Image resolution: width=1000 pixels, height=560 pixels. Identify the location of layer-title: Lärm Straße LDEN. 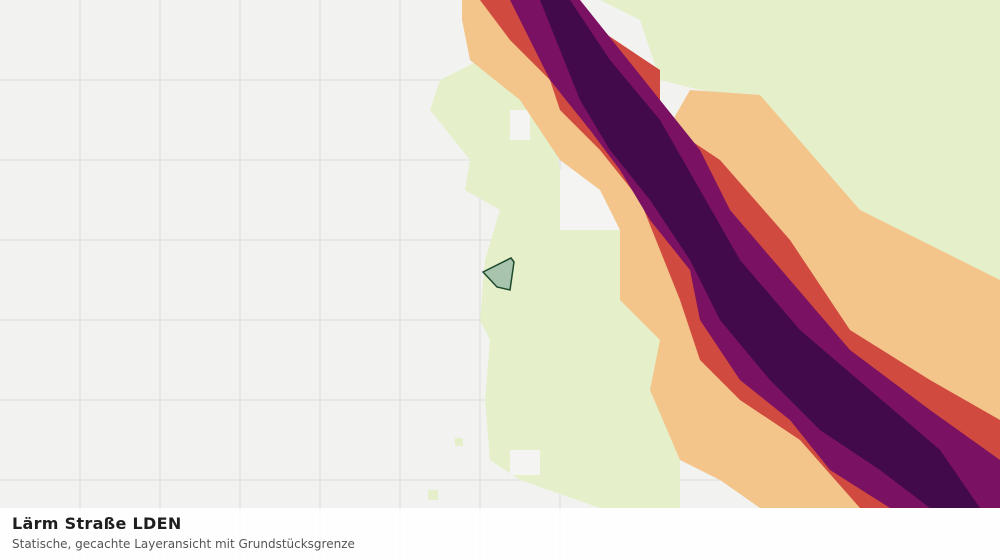
(97, 523).